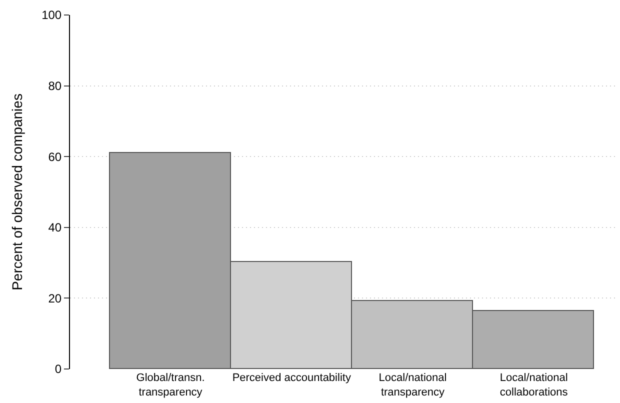 The image size is (620, 403). I want to click on y-axis-title: Percent of observed companies, so click(17, 192).